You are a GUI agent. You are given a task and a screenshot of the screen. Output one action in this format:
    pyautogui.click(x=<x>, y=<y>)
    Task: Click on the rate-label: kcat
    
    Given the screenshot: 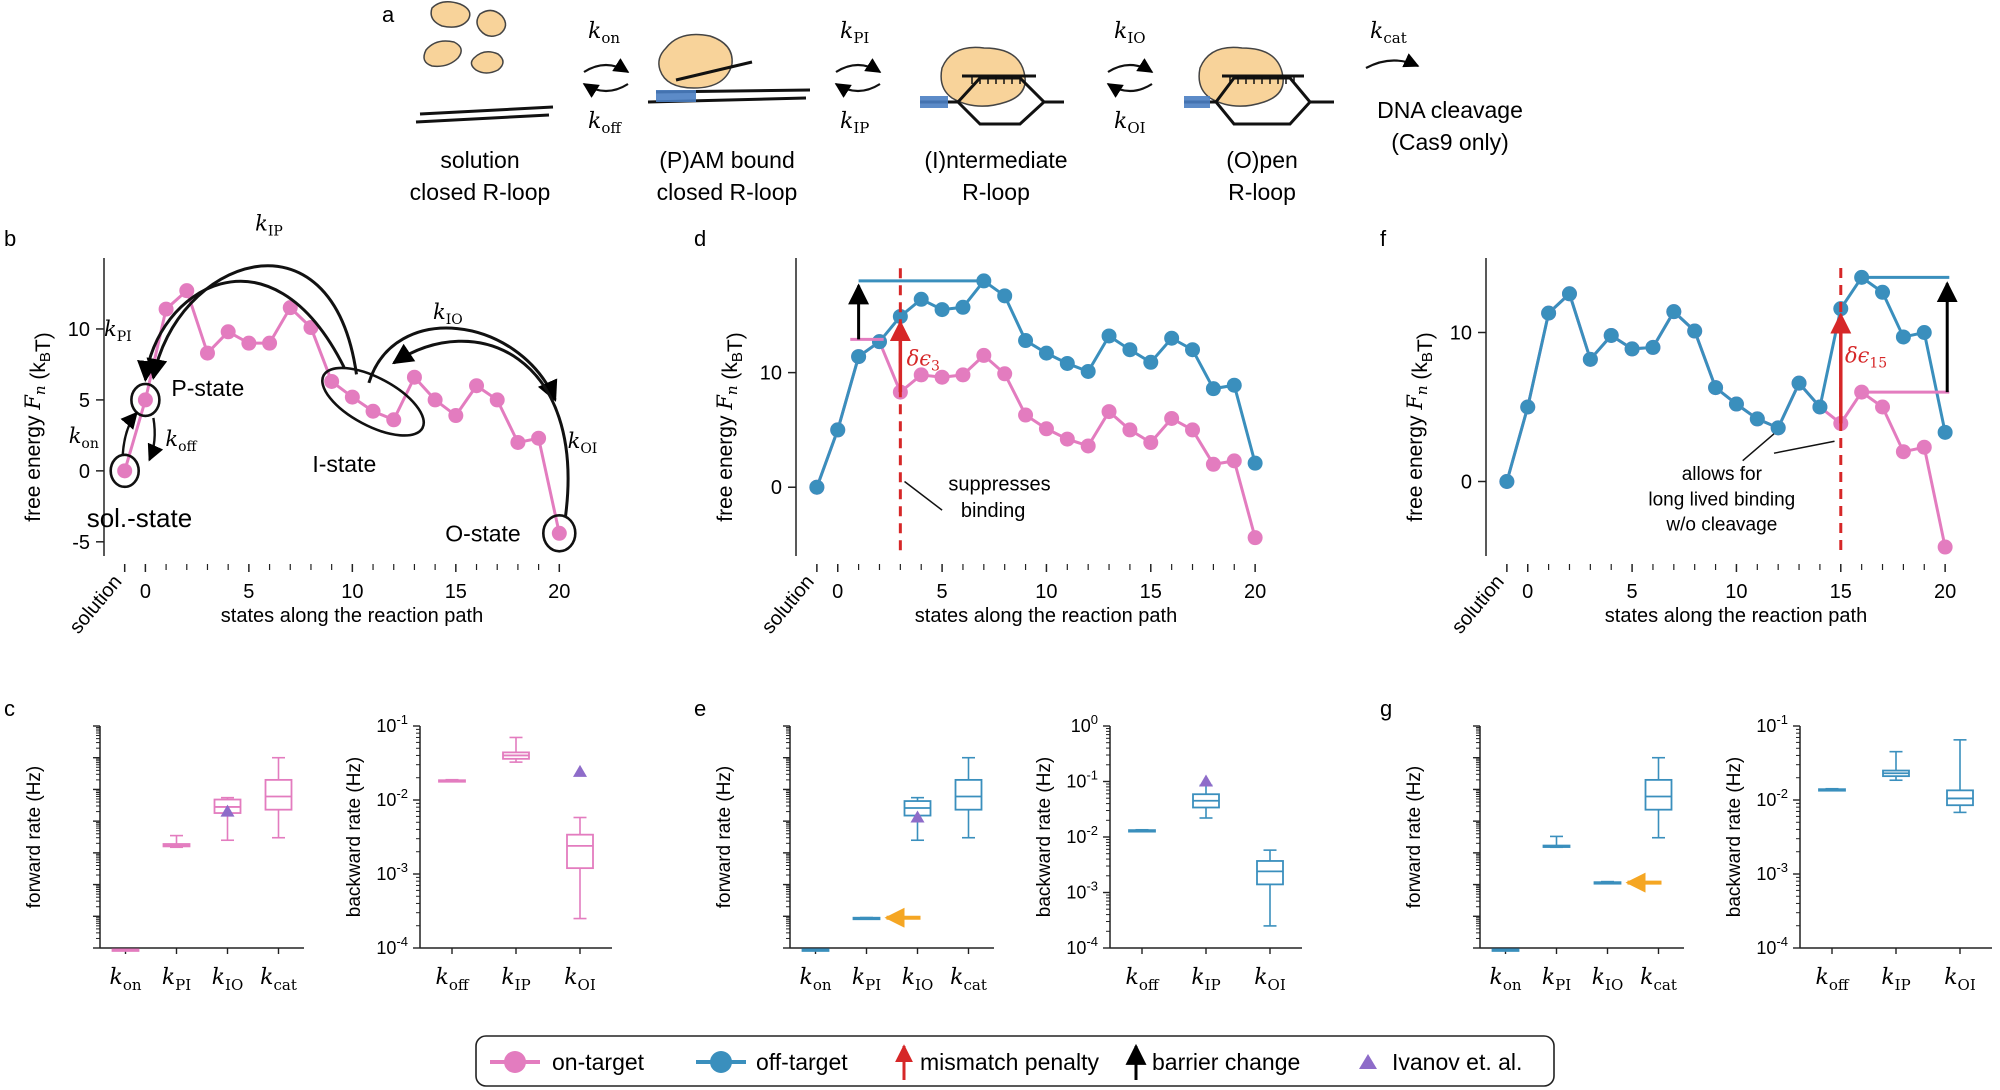 What is the action you would take?
    pyautogui.click(x=1388, y=33)
    